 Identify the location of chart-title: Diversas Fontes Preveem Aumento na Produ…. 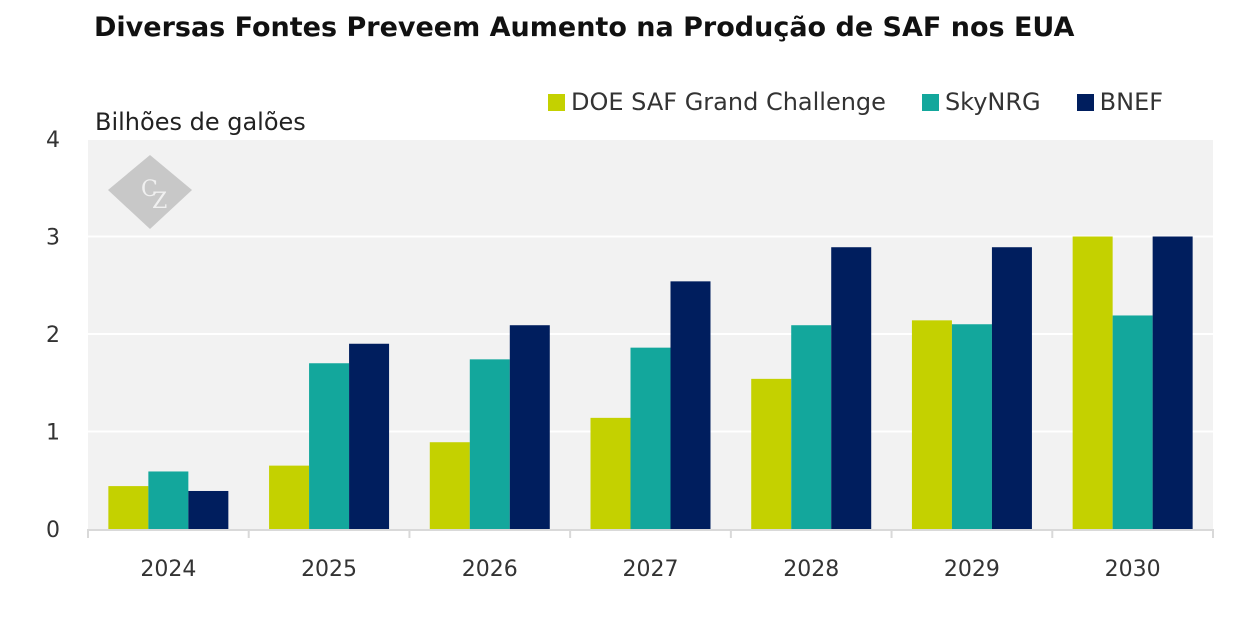
(584, 27).